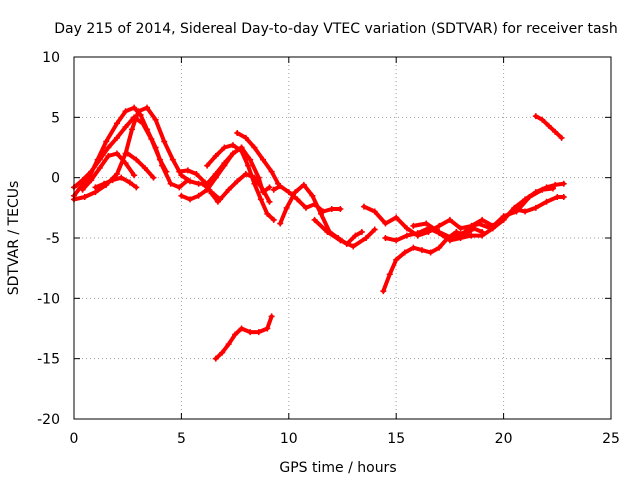 Image resolution: width=640 pixels, height=480 pixels. I want to click on y-tick-label: -20, so click(48, 420).